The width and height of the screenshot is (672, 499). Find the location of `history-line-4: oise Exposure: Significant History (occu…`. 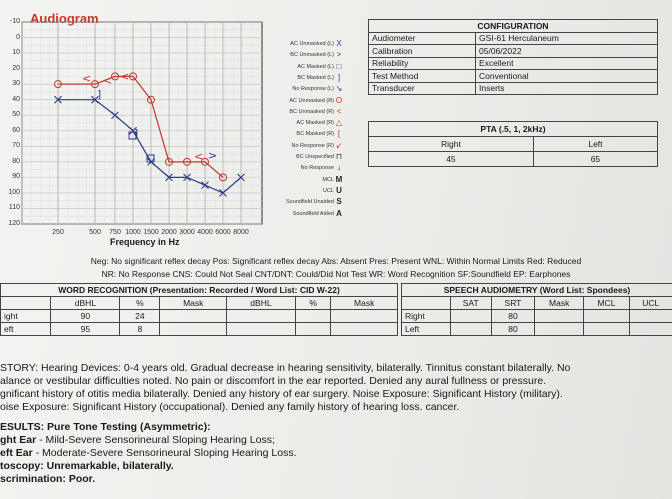

history-line-4: oise Exposure: Significant History (occu… is located at coordinates (230, 407).